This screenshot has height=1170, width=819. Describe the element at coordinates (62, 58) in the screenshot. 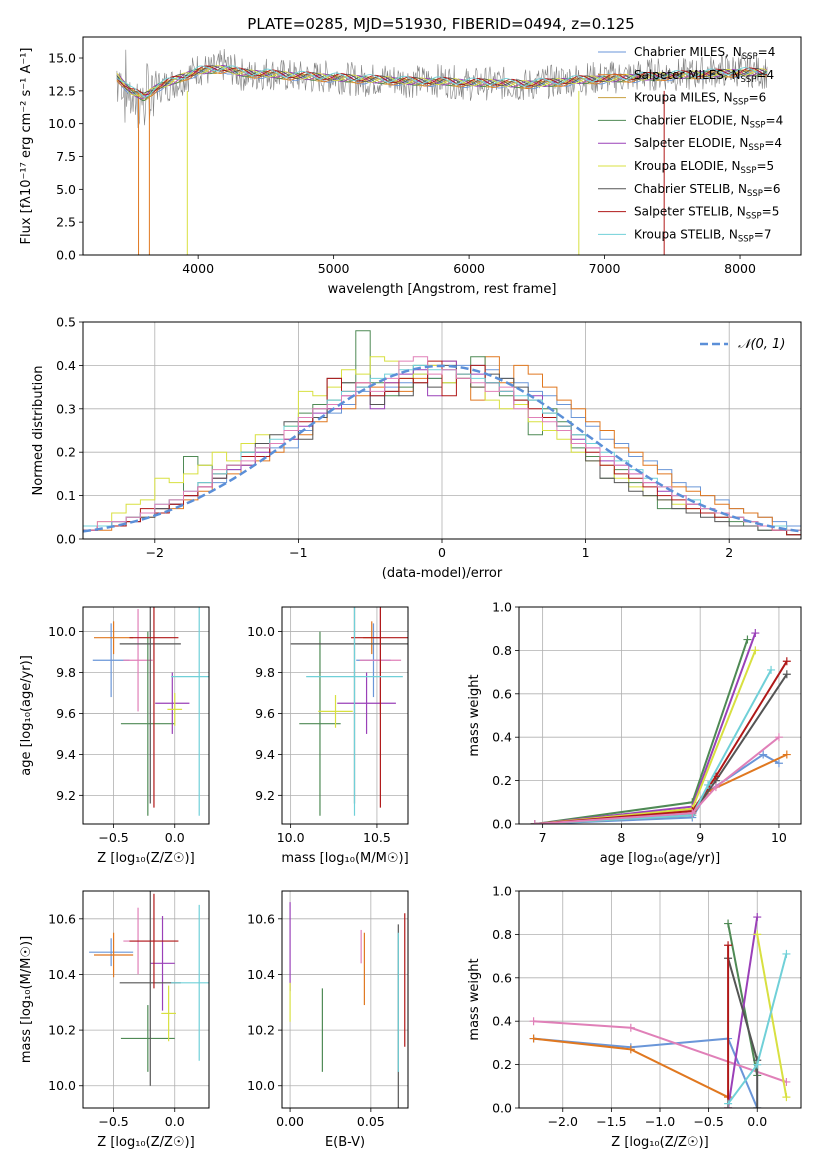

I see `y-tick-label: 15.0` at that location.